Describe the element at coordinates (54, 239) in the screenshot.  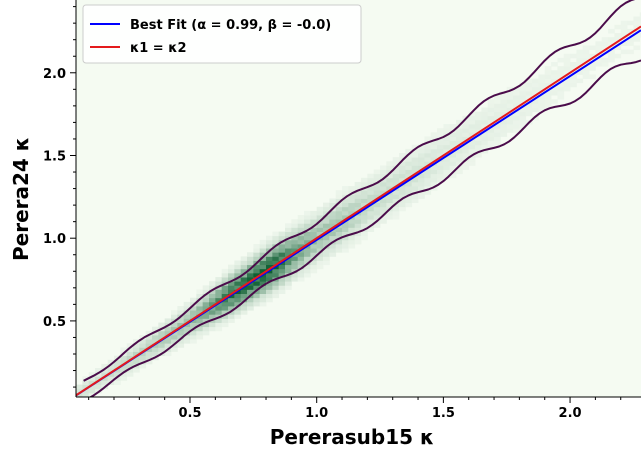
I see `y-tick-label-1: 1.0` at that location.